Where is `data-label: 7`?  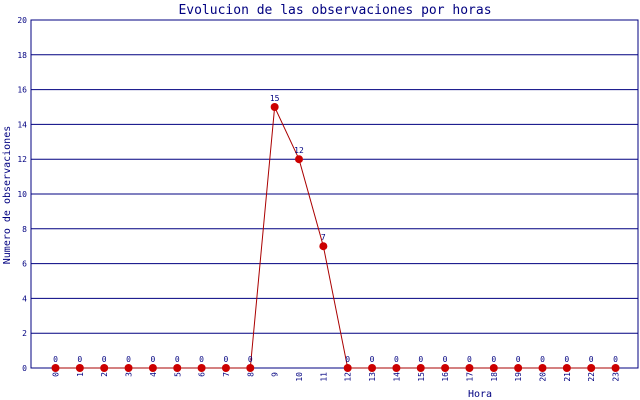
data-label: 7 is located at coordinates (323, 237).